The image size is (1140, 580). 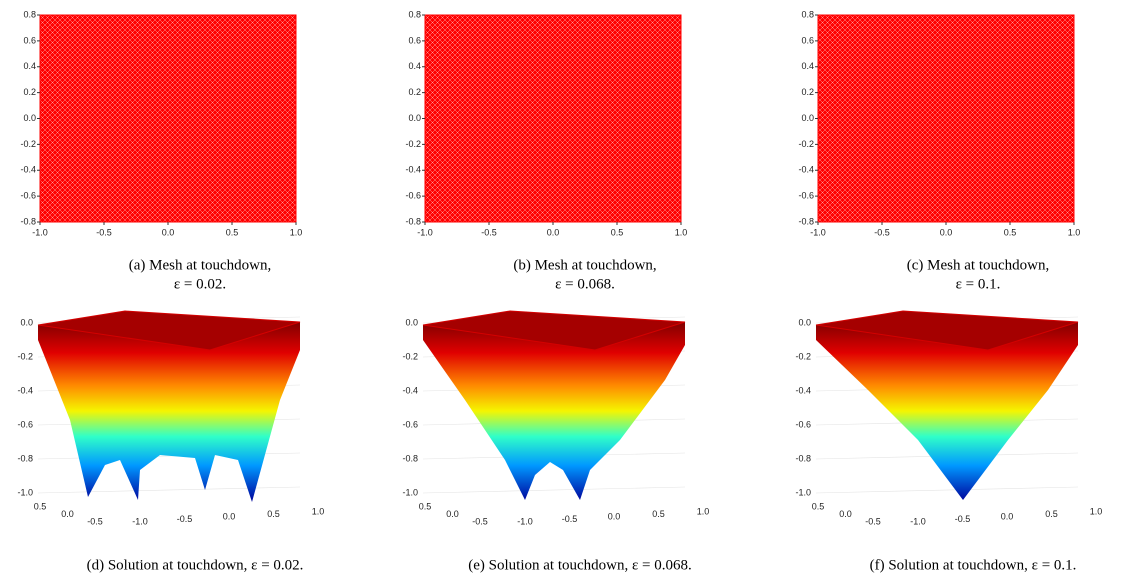 What do you see at coordinates (973, 565) in the screenshot?
I see `caption: (f) Solution at touchdown, ε = 0.1.` at bounding box center [973, 565].